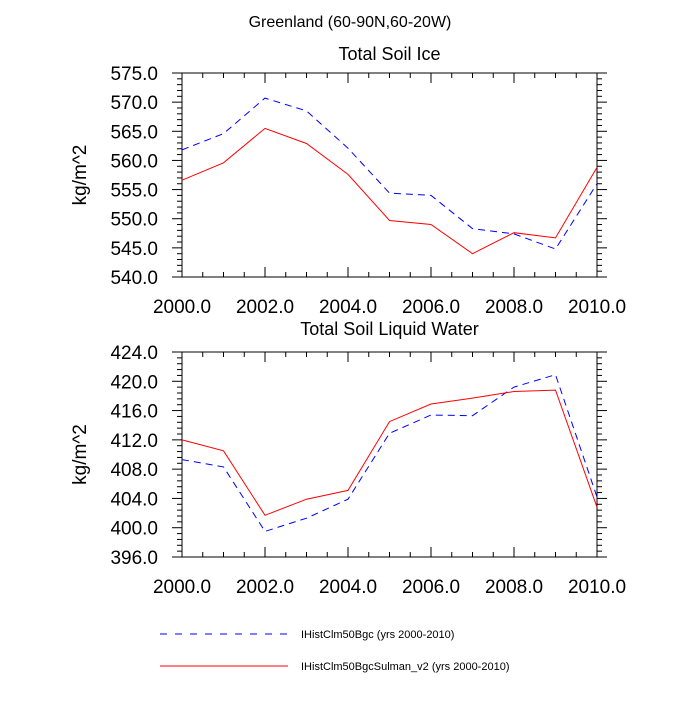 The height and width of the screenshot is (705, 700). Describe the element at coordinates (134, 412) in the screenshot. I see `y-tick-label: 416.0` at that location.